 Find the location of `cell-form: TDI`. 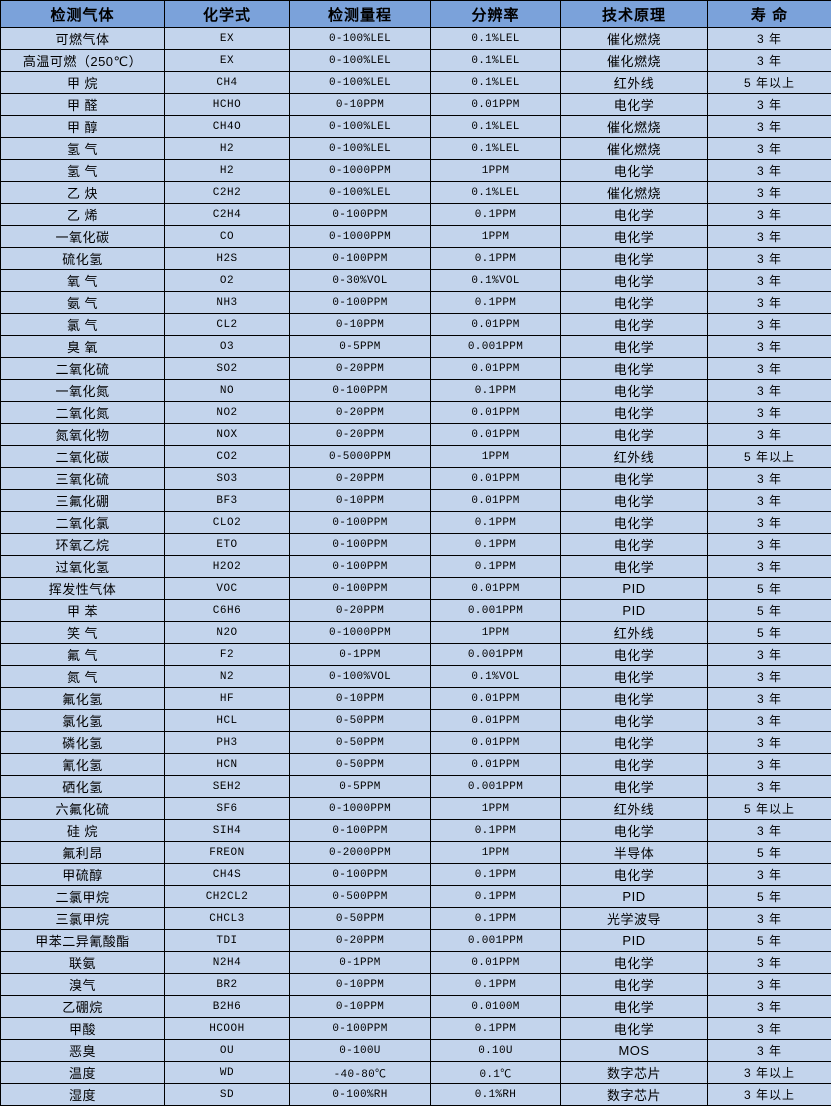

cell-form: TDI is located at coordinates (227, 941).